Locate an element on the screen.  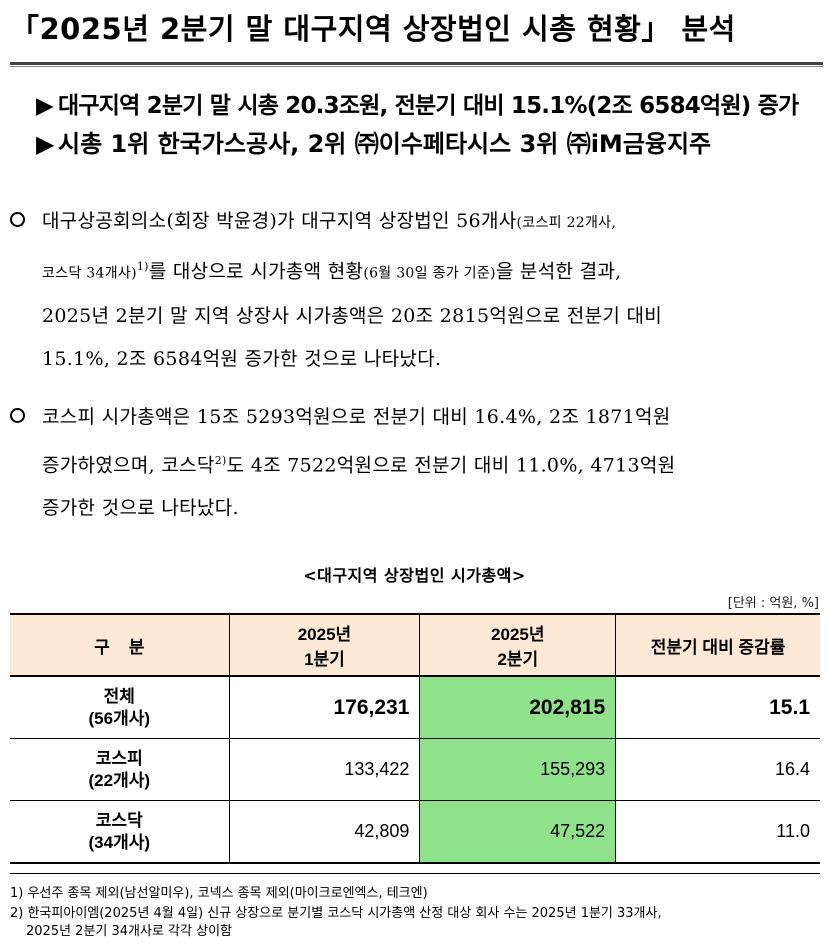
row-category: 코스닥 (34개사) is located at coordinates (120, 832).